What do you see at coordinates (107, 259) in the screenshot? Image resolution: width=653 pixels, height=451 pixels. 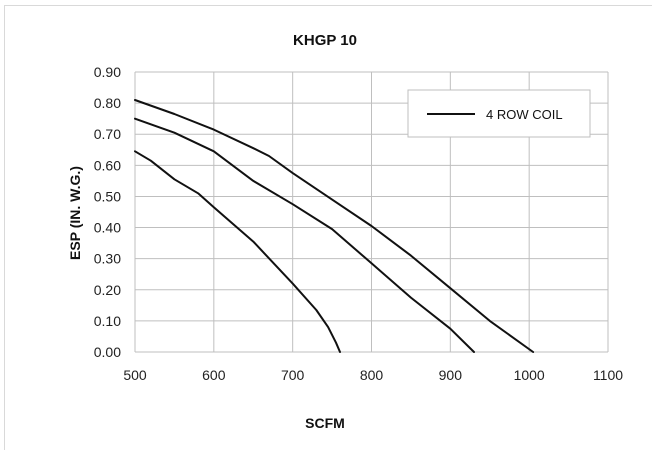 I see `y-tick-label: 0.30` at bounding box center [107, 259].